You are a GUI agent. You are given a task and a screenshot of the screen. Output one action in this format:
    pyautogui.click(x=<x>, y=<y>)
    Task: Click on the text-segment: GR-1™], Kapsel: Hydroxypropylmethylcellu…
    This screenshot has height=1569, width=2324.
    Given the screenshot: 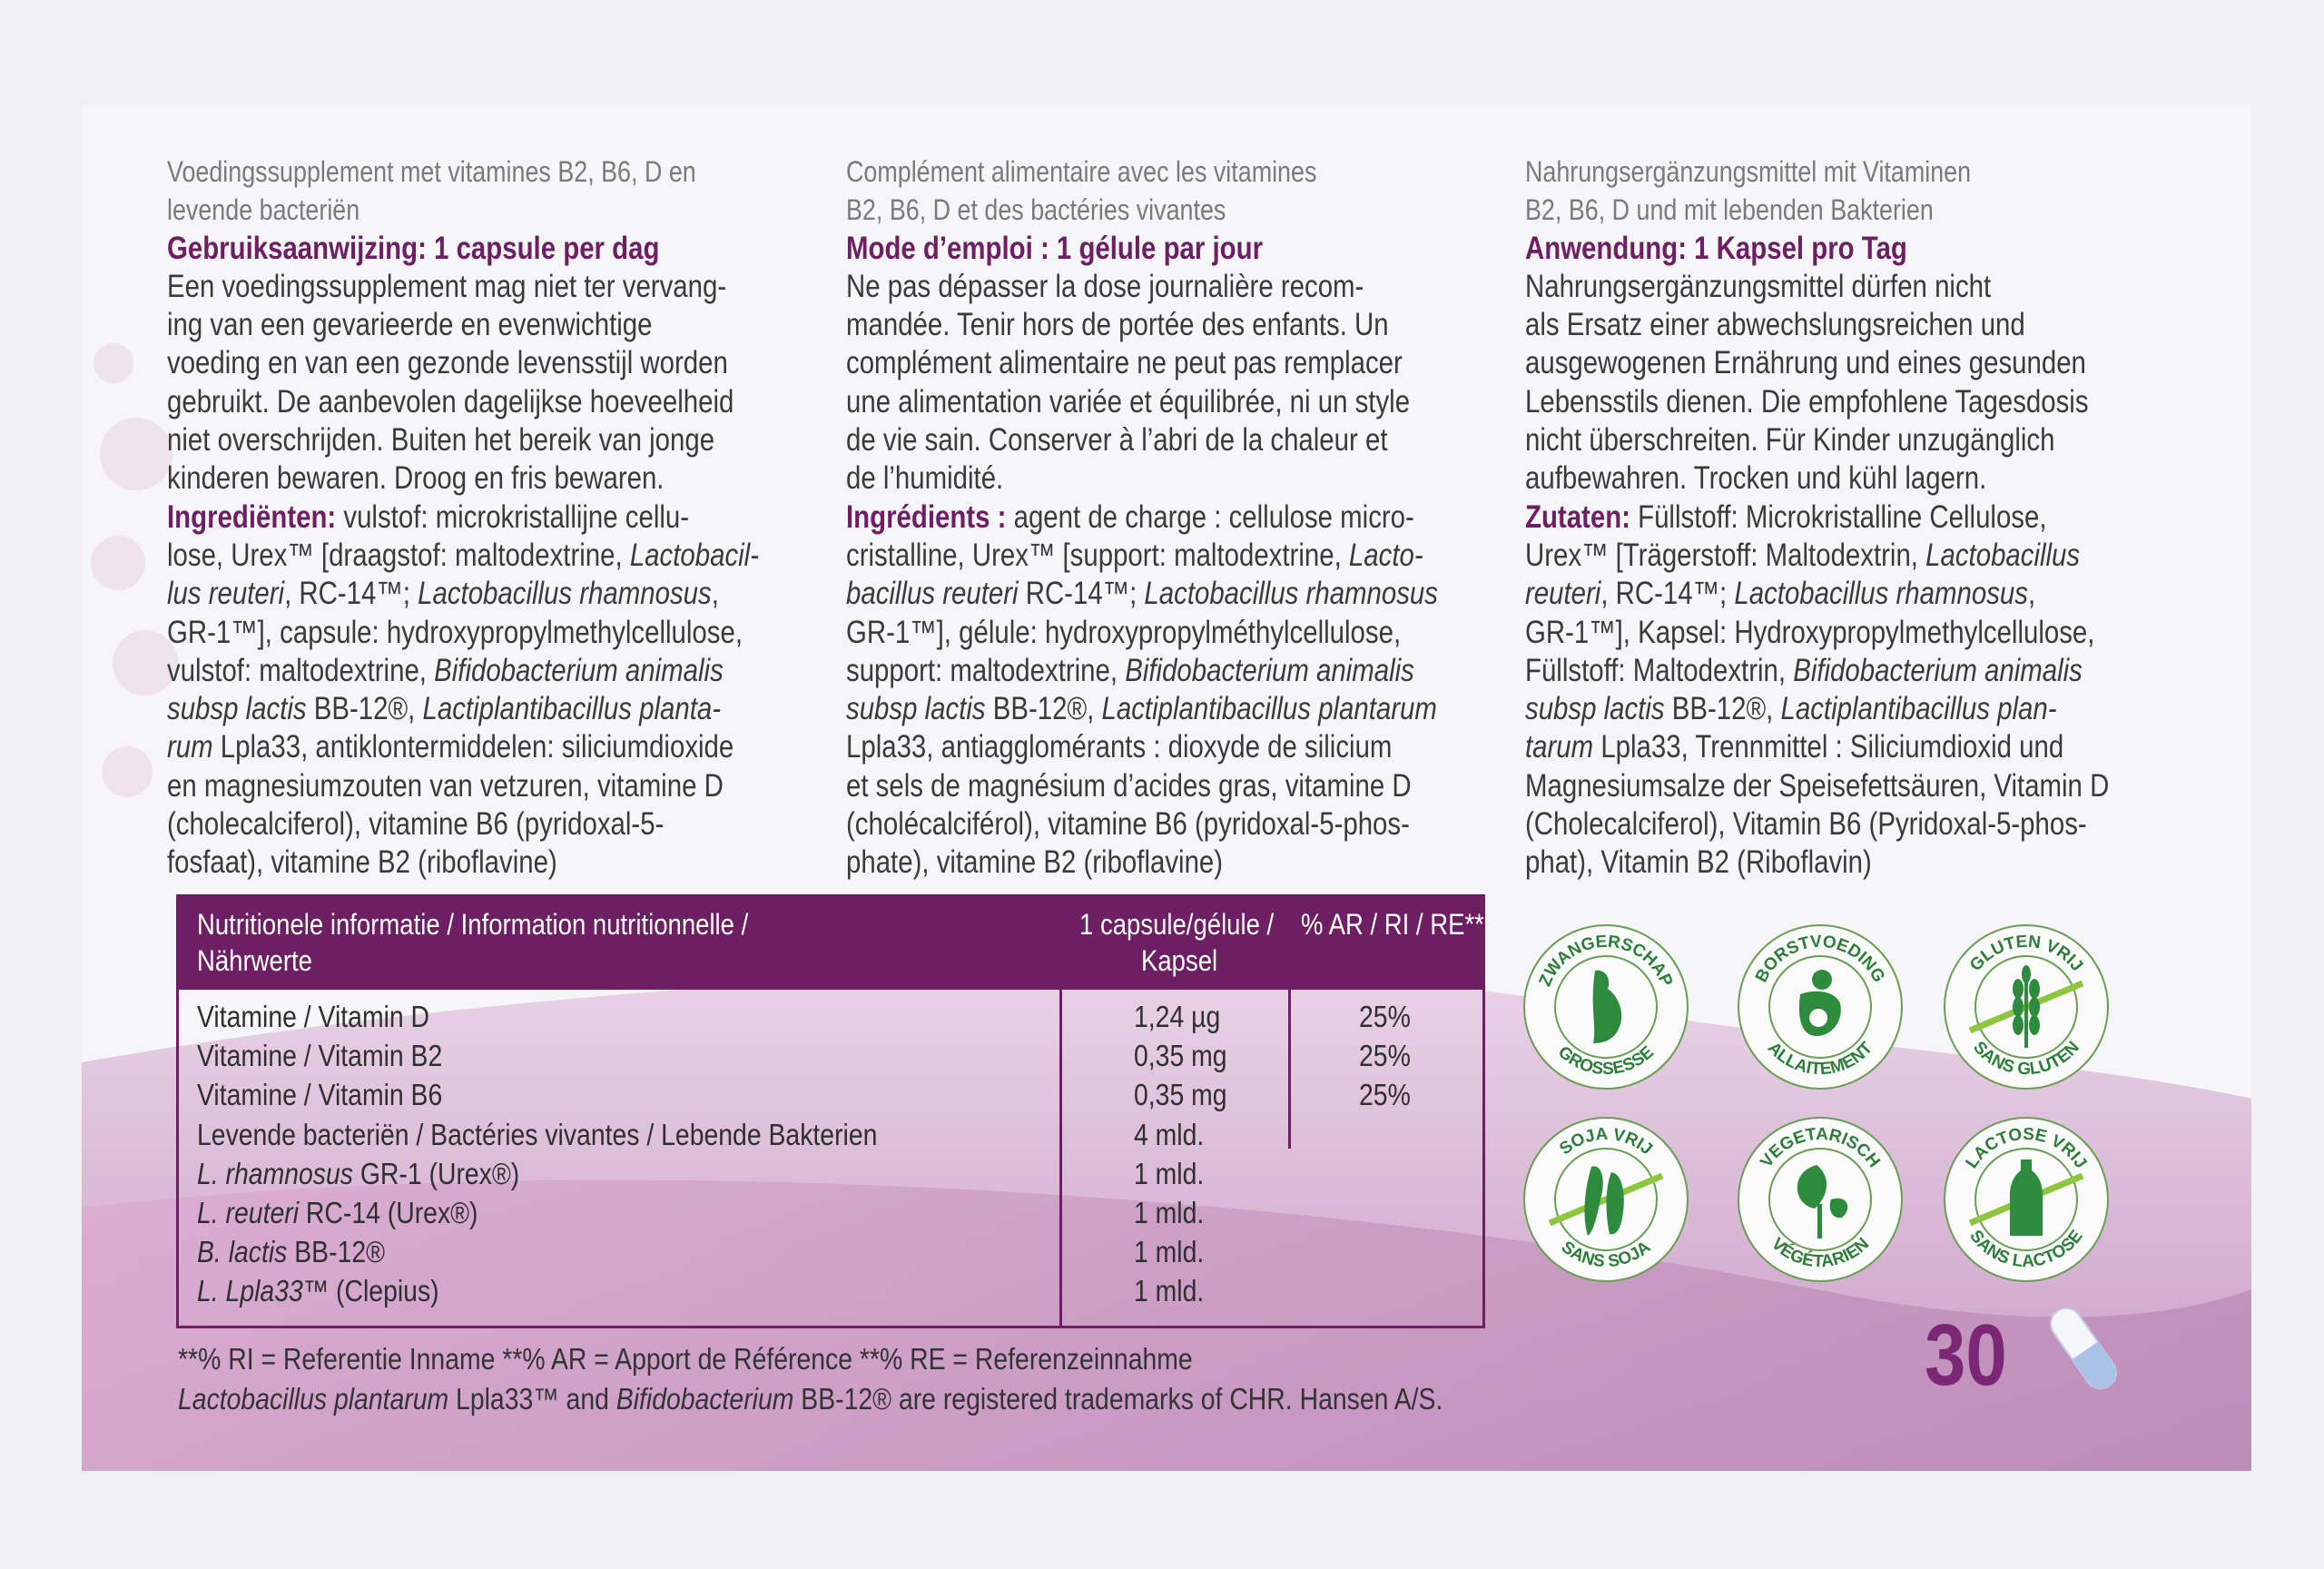 What is the action you would take?
    pyautogui.click(x=1810, y=632)
    